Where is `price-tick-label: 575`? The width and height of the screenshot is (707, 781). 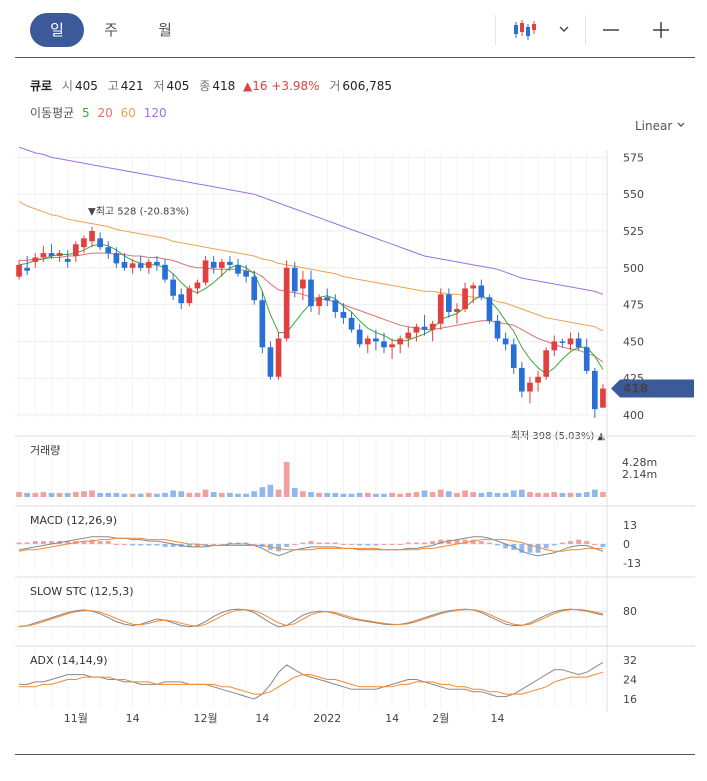
price-tick-label: 575 is located at coordinates (633, 157).